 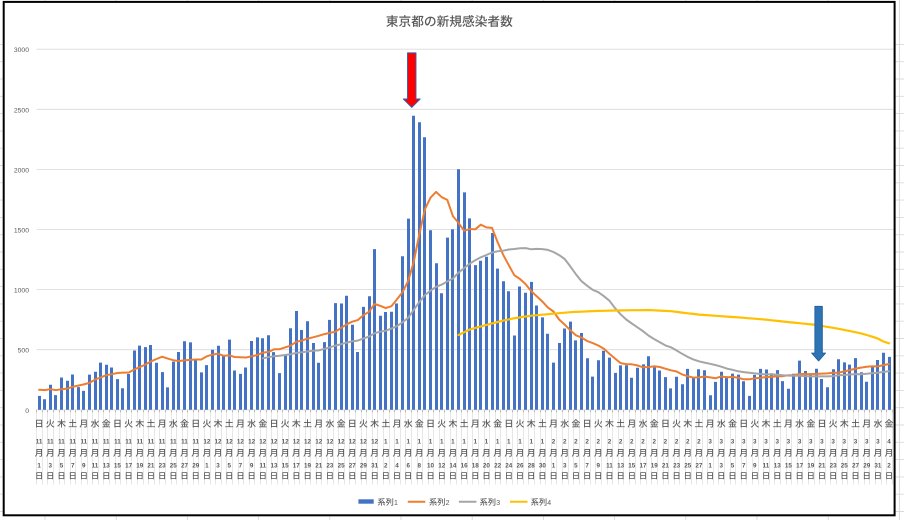 I want to click on svg-text: 2000, so click(x=21, y=170).